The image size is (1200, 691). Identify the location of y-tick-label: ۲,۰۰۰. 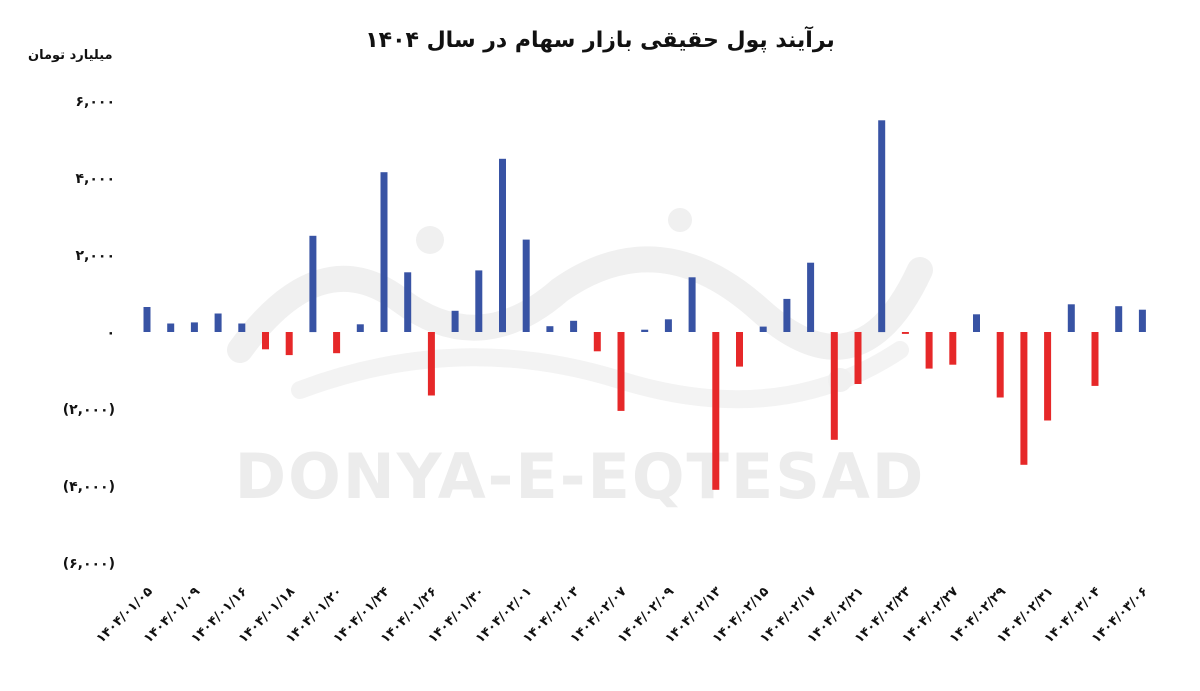
(96, 256).